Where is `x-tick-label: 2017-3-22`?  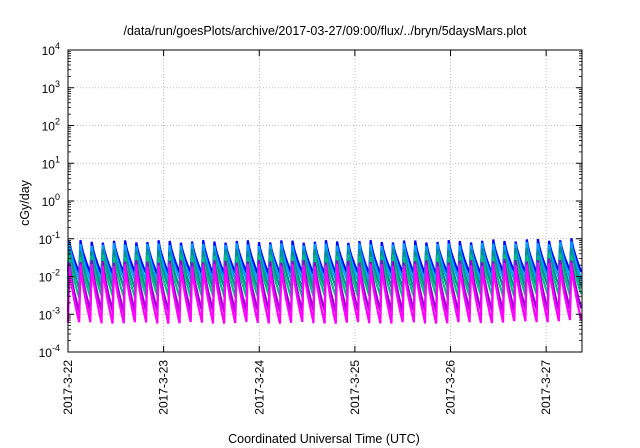 x-tick-label: 2017-3-22 is located at coordinates (68, 387).